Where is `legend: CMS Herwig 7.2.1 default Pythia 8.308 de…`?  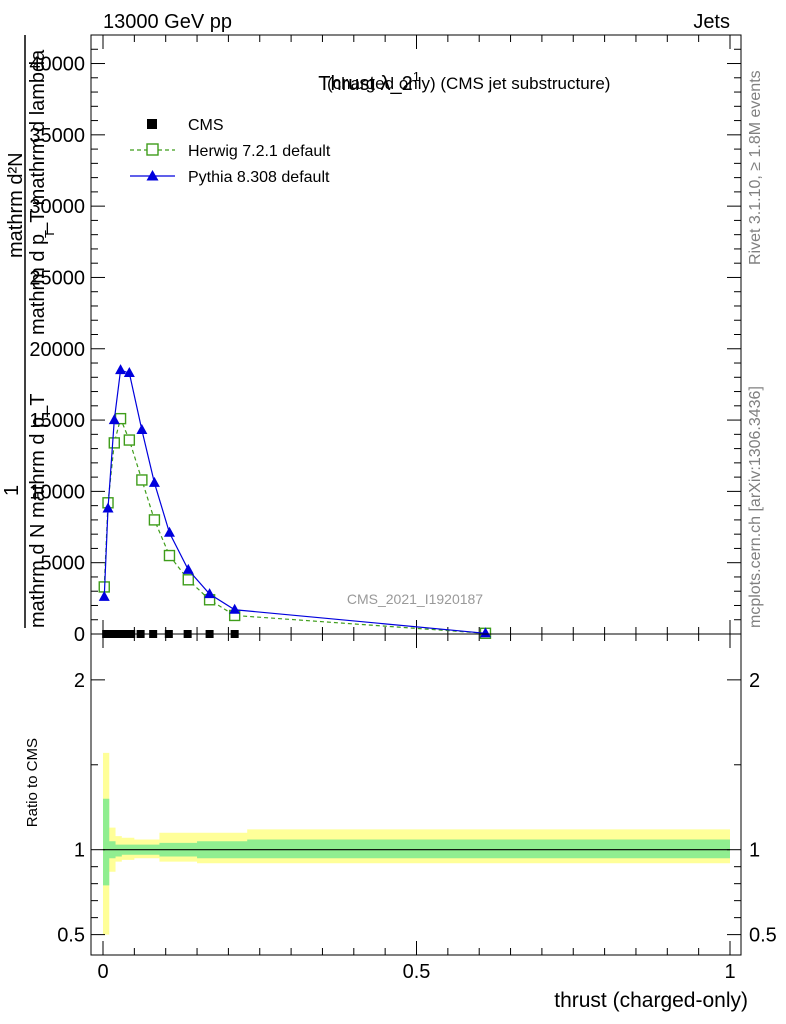 legend: CMS Herwig 7.2.1 default Pythia 8.308 de… is located at coordinates (230, 151).